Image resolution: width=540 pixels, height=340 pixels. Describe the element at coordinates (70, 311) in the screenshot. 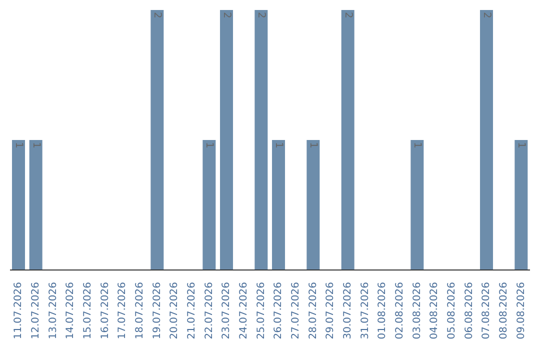

I see `x-tick-label: 14.07.2026` at that location.